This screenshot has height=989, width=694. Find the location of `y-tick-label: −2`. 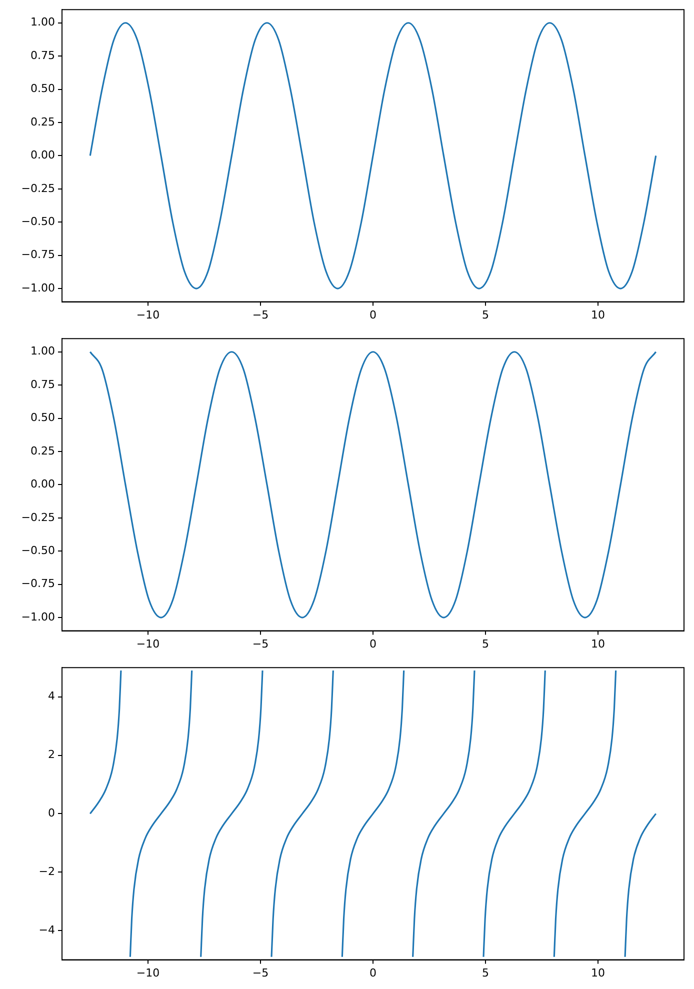

y-tick-label: −2 is located at coordinates (46, 871).